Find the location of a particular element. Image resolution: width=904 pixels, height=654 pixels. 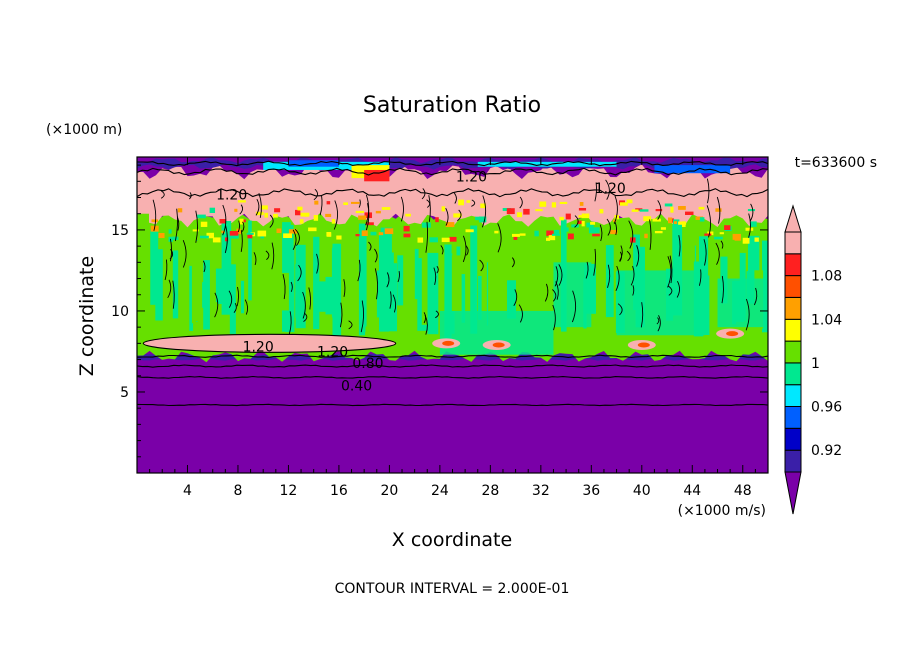

colorbar-box is located at coordinates (793, 417).